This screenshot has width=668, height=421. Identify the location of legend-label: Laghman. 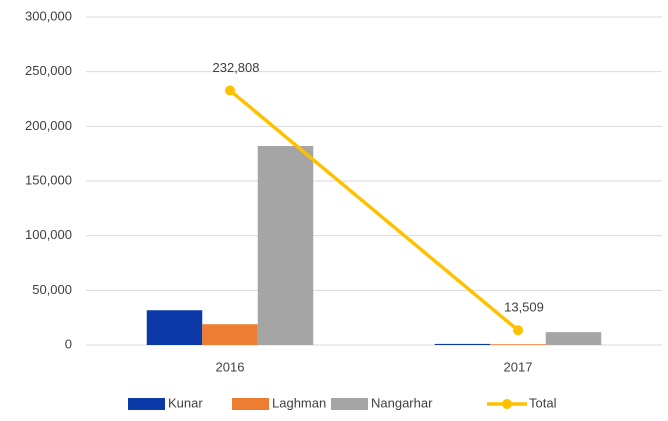
(299, 402).